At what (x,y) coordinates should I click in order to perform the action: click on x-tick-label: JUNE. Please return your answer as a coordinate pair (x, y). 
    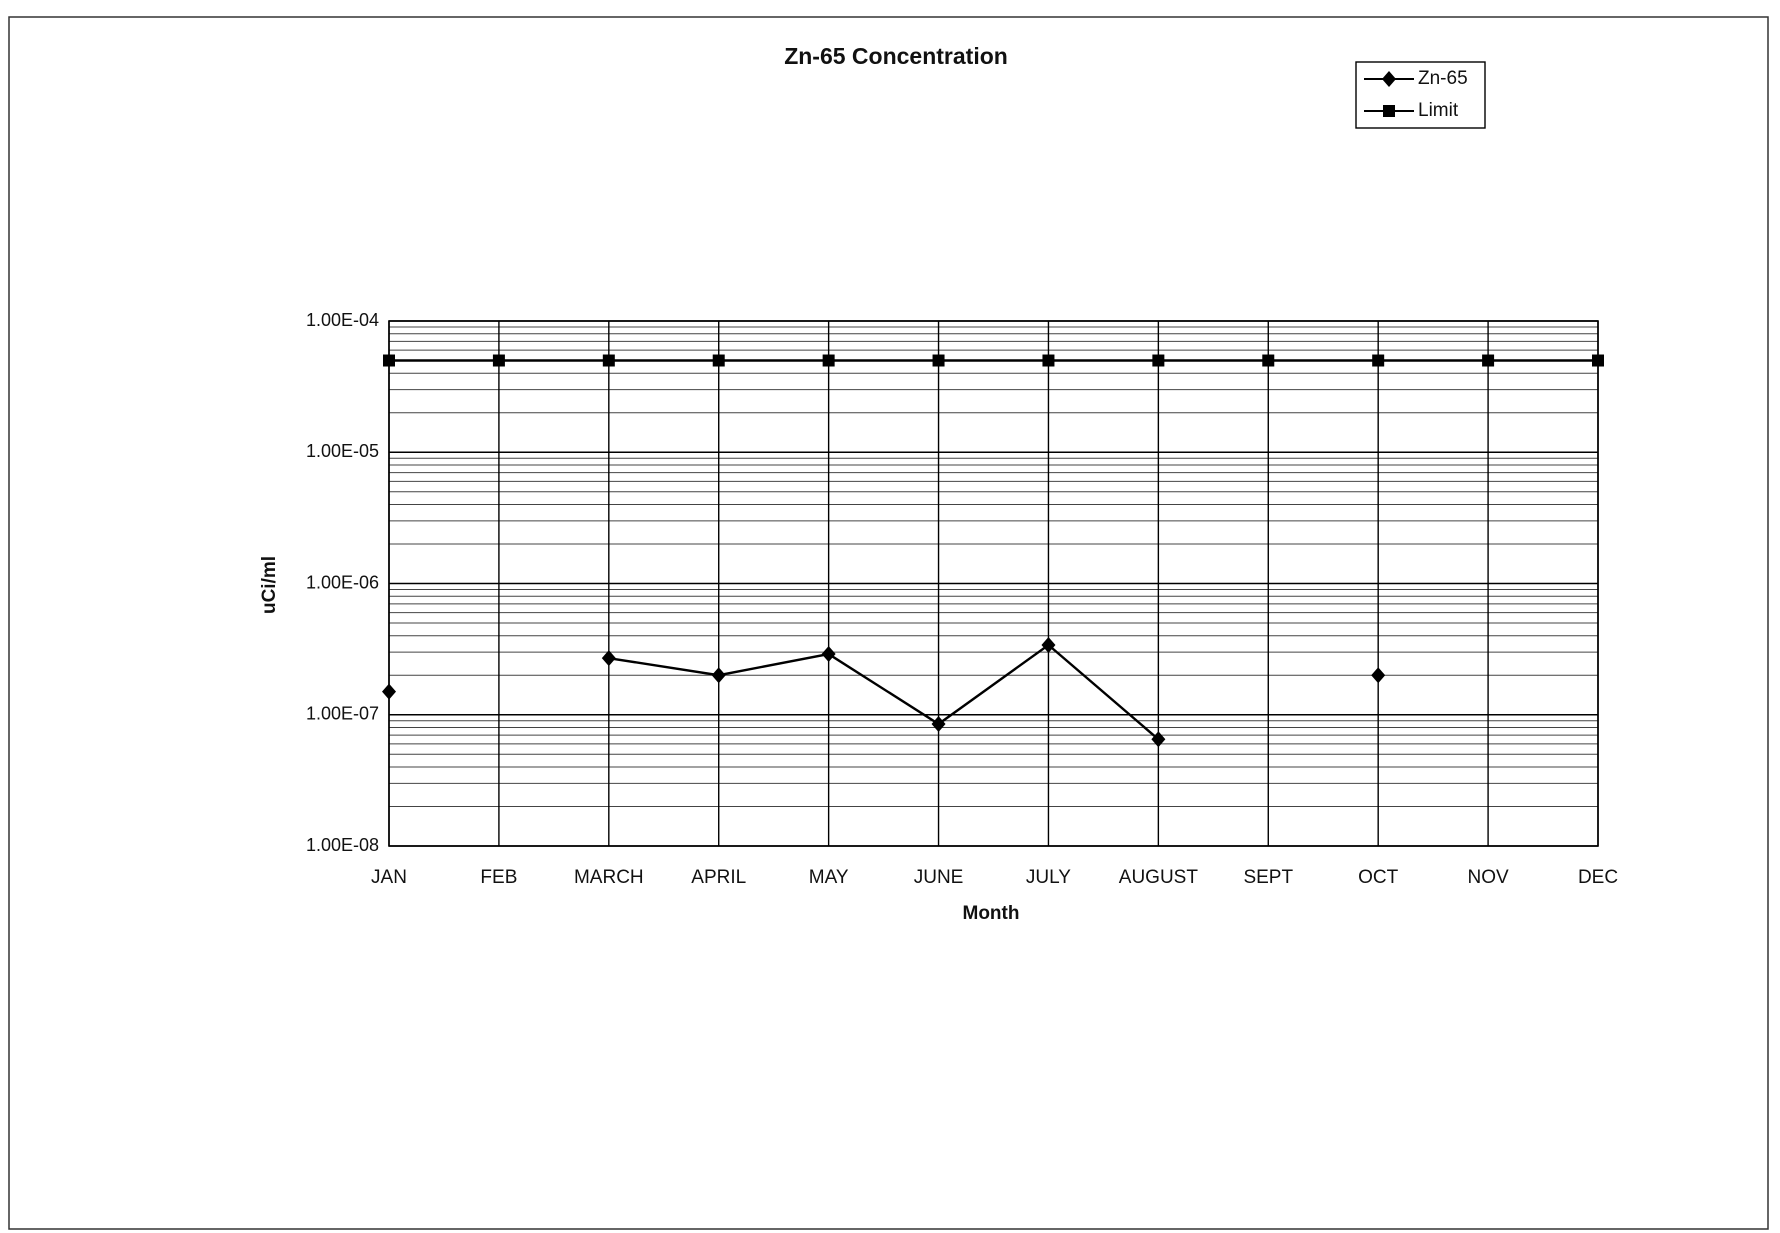
    Looking at the image, I should click on (939, 877).